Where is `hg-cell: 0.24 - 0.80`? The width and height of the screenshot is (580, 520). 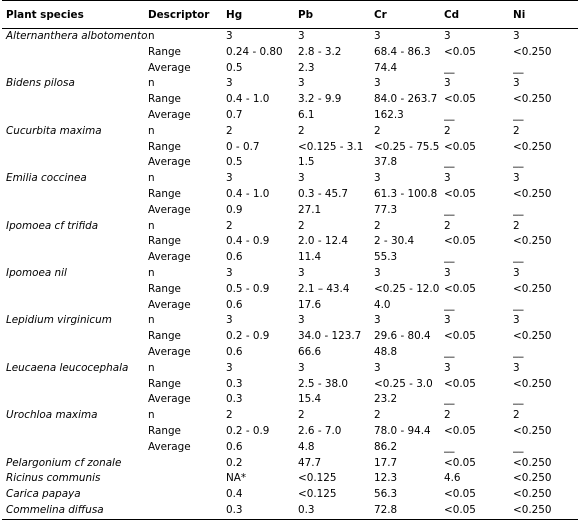
hg-cell: 0.24 - 0.80 is located at coordinates (254, 51).